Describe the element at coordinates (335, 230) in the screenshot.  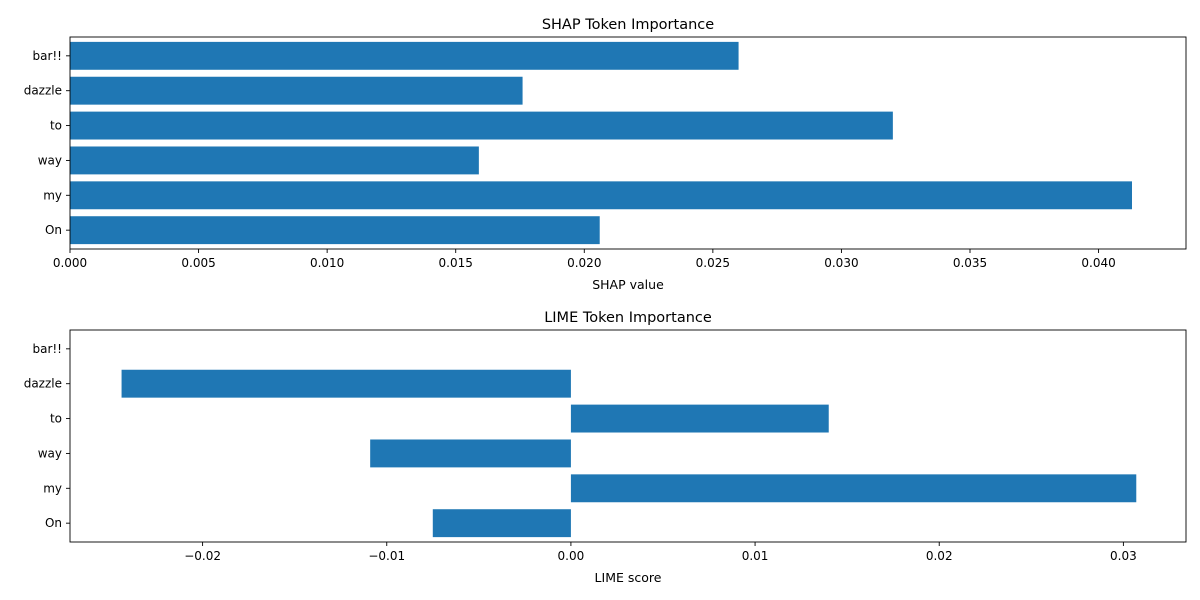
I see `shap-bar-on` at that location.